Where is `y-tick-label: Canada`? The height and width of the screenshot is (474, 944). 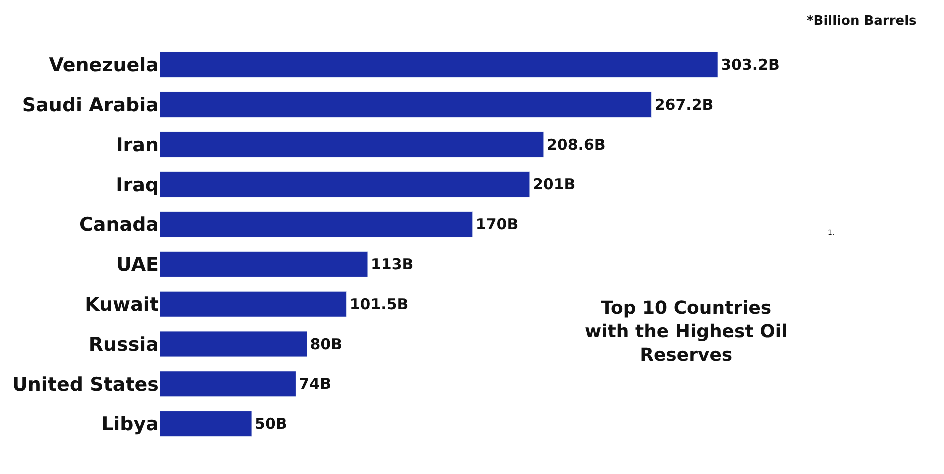 y-tick-label: Canada is located at coordinates (119, 225).